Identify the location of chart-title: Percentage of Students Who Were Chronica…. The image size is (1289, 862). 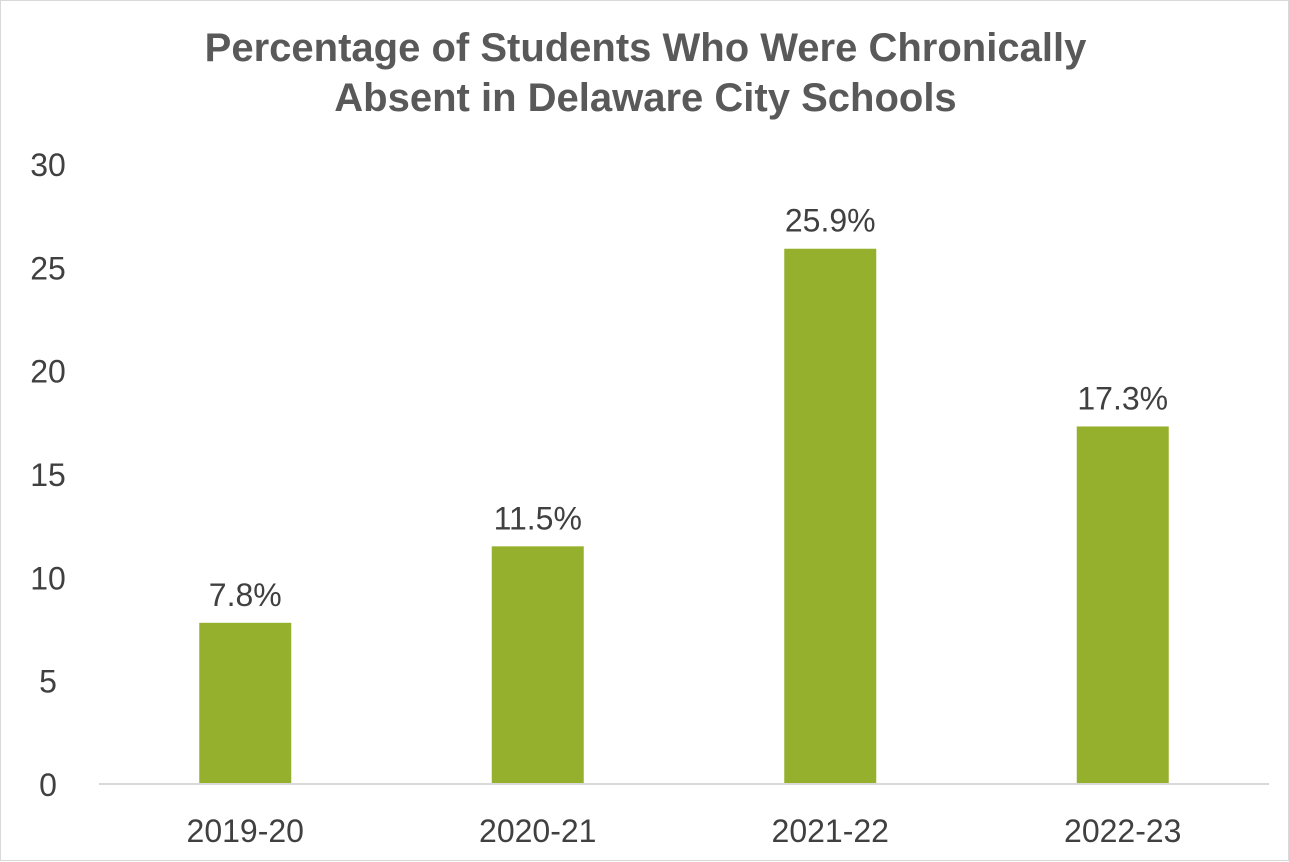
(645, 73).